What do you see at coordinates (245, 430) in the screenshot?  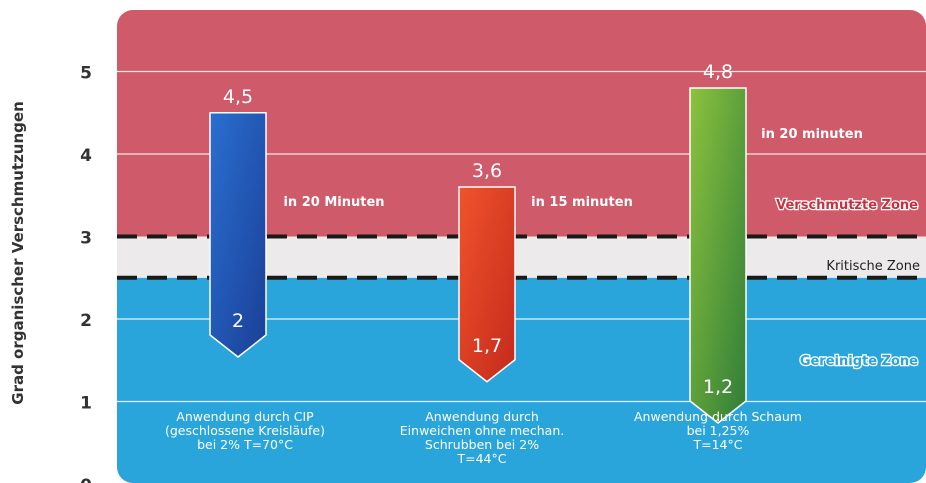 I see `category-label-line: (geschlossene Kreisläufe)` at bounding box center [245, 430].